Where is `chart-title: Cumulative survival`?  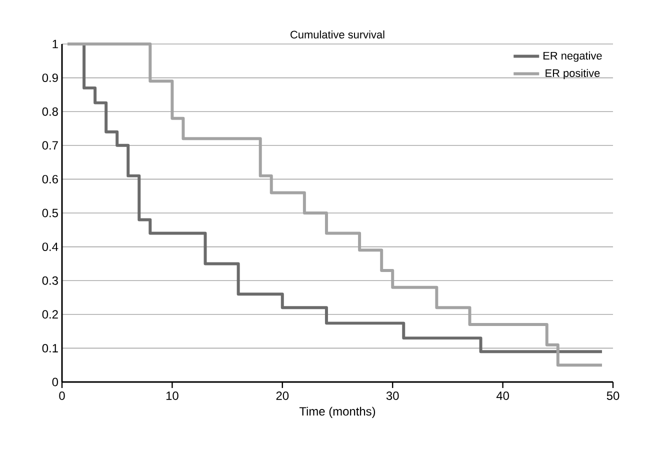
chart-title: Cumulative survival is located at coordinates (337, 34).